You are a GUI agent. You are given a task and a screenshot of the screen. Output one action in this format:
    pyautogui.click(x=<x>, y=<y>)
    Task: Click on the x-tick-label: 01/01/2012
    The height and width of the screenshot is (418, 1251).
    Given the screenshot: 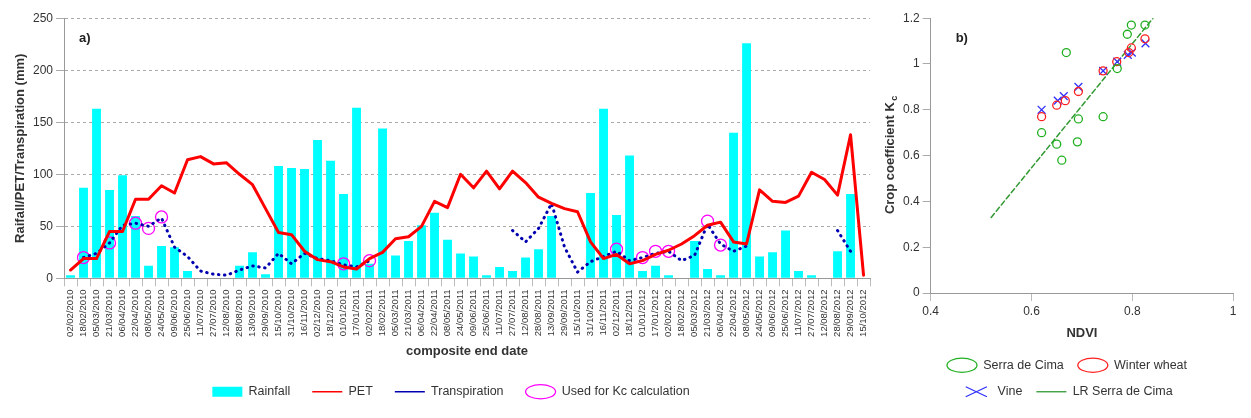 What is the action you would take?
    pyautogui.click(x=642, y=313)
    